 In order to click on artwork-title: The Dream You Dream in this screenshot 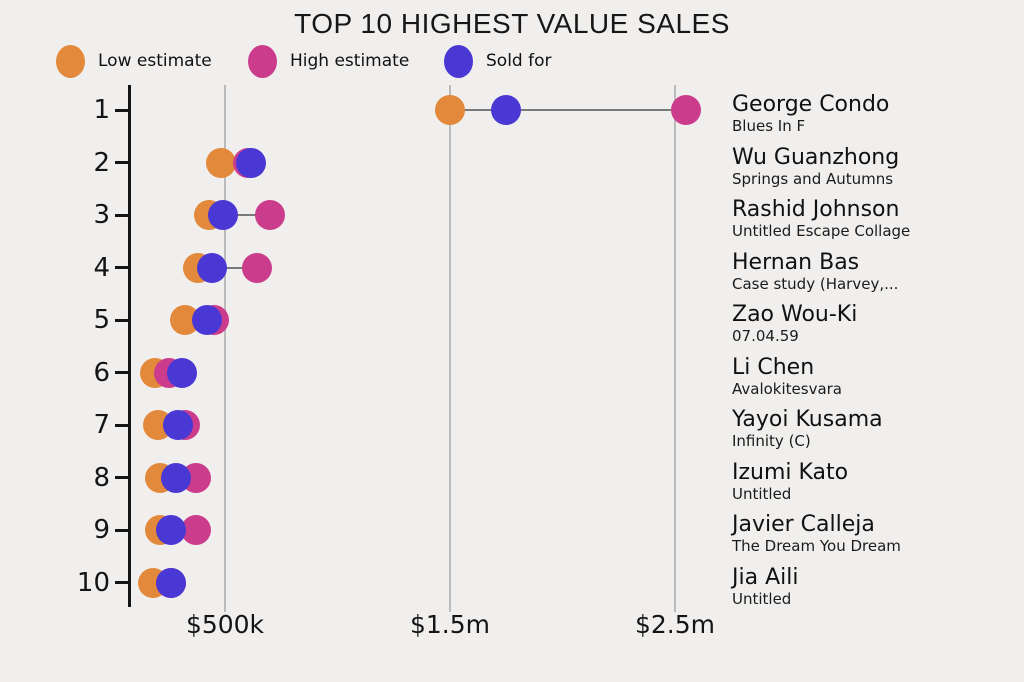, I will do `click(816, 546)`.